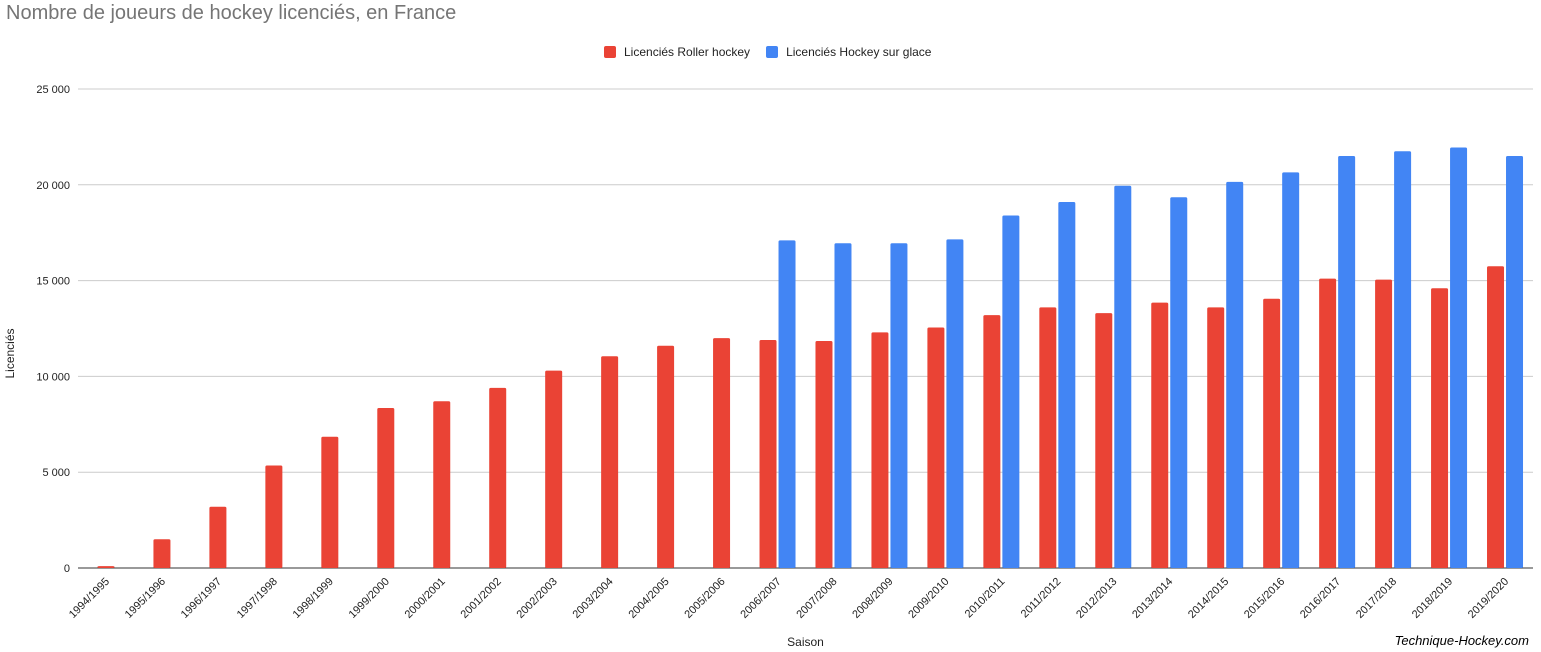 The width and height of the screenshot is (1541, 652). I want to click on y-tick-label: 10 000, so click(53, 377).